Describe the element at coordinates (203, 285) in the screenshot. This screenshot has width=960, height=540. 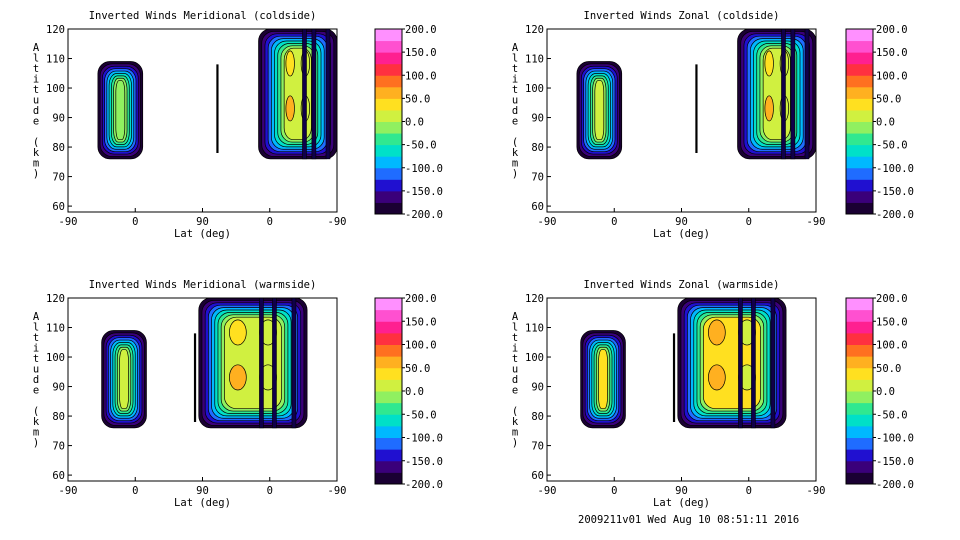
I see `chart-title: Inverted Winds Meridional (warmside)` at that location.